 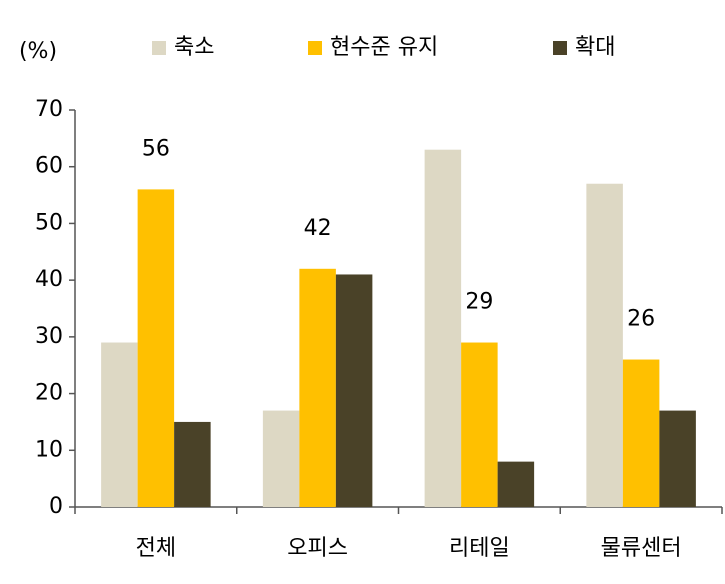 I want to click on value-label: 42, so click(x=318, y=228).